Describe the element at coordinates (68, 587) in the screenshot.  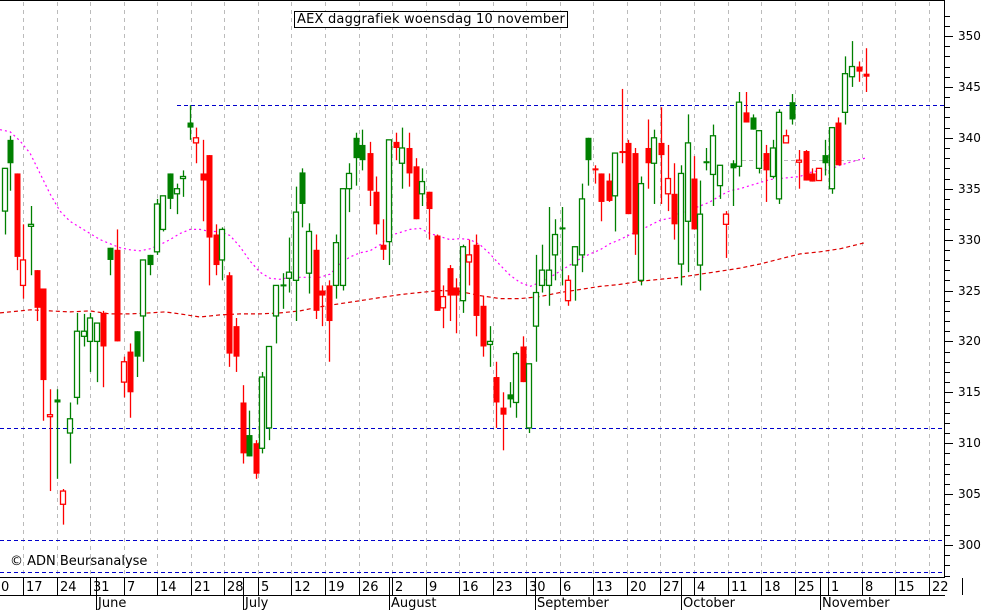
I see `x-tick-label: 24` at that location.